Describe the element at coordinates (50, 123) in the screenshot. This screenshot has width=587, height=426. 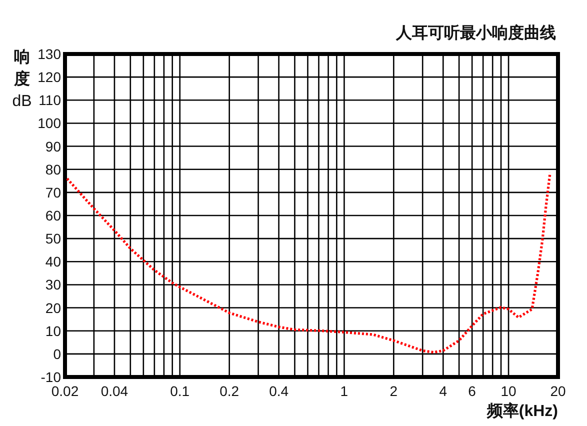
I see `y-tick-label: 100` at that location.